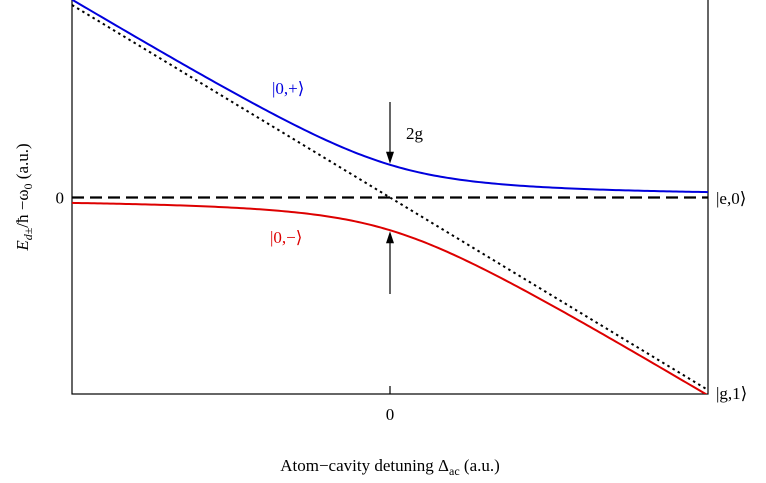 The width and height of the screenshot is (766, 483). I want to click on gap-arrow-bottom, so click(390, 262).